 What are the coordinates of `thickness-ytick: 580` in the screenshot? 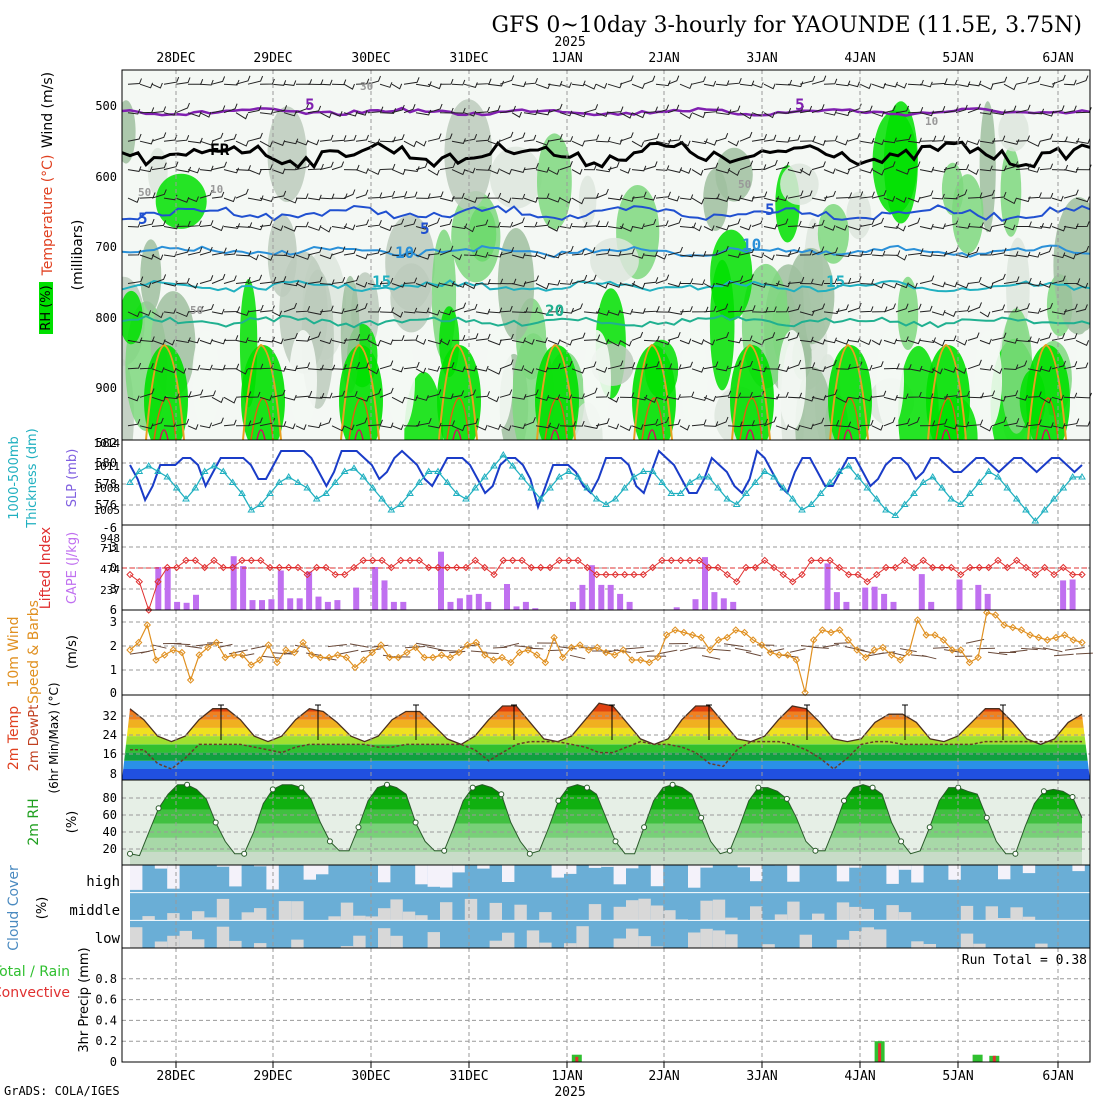 It's located at (106, 463).